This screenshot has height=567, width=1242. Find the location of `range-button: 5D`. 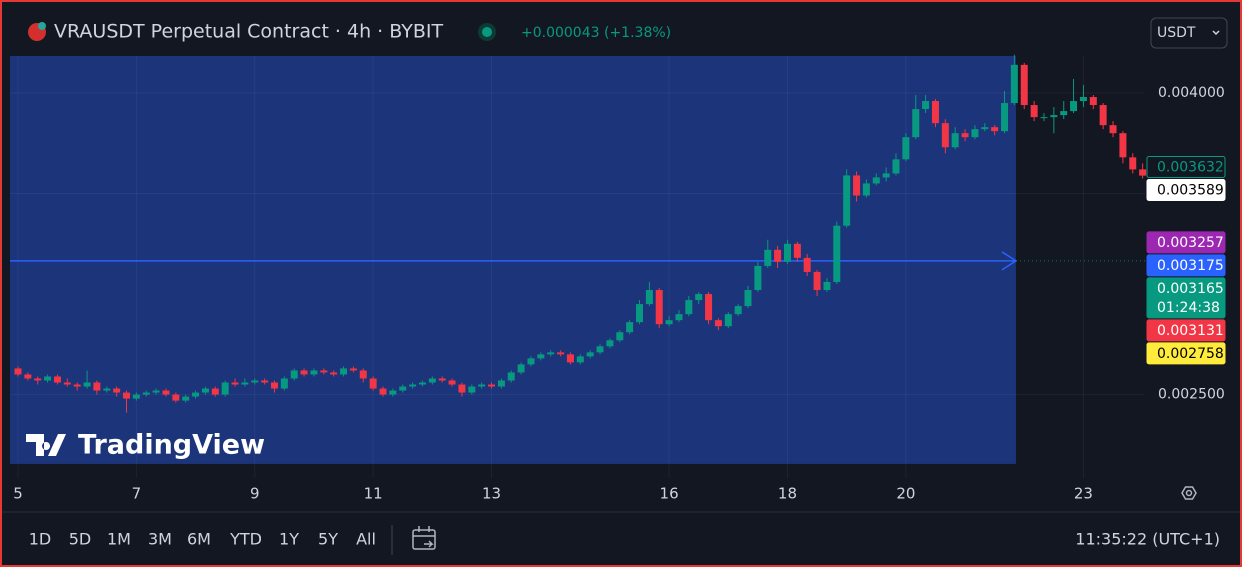

range-button: 5D is located at coordinates (80, 539).